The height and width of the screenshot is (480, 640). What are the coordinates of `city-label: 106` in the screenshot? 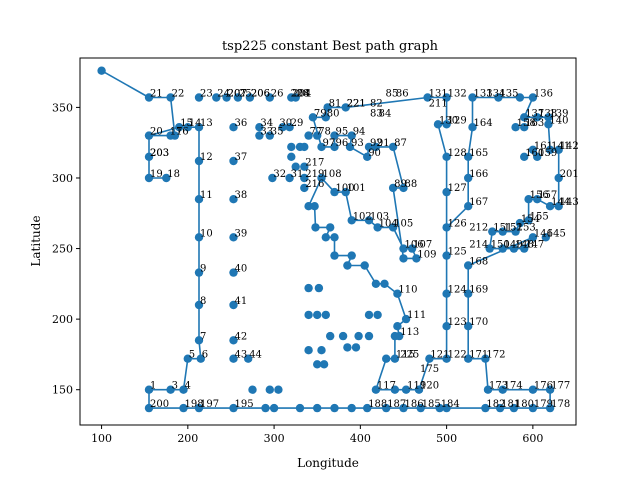 It's located at (414, 245).